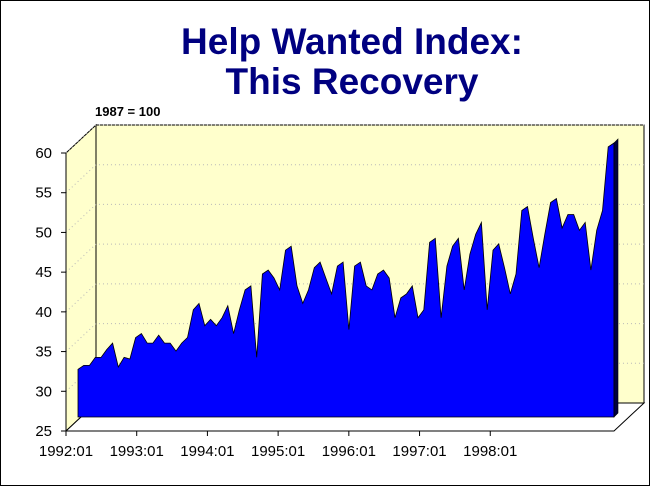  I want to click on y-tick-label: 30, so click(43, 391).